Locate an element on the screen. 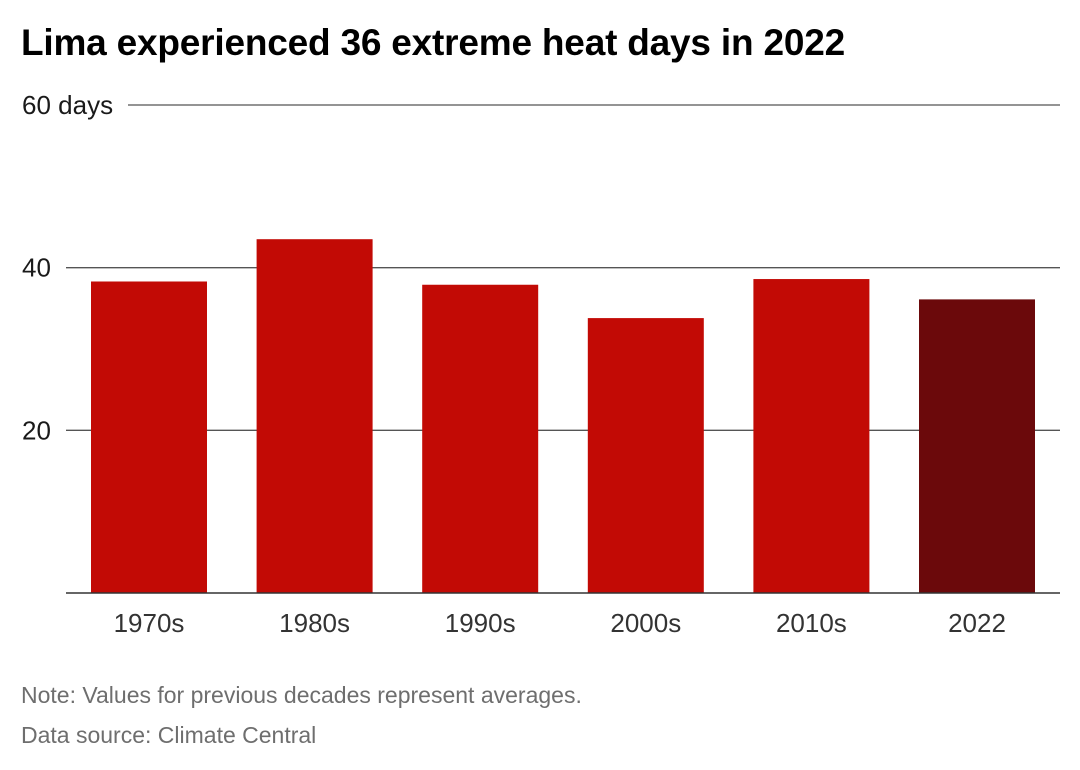  data-source: Data source: Climate Central is located at coordinates (169, 735).